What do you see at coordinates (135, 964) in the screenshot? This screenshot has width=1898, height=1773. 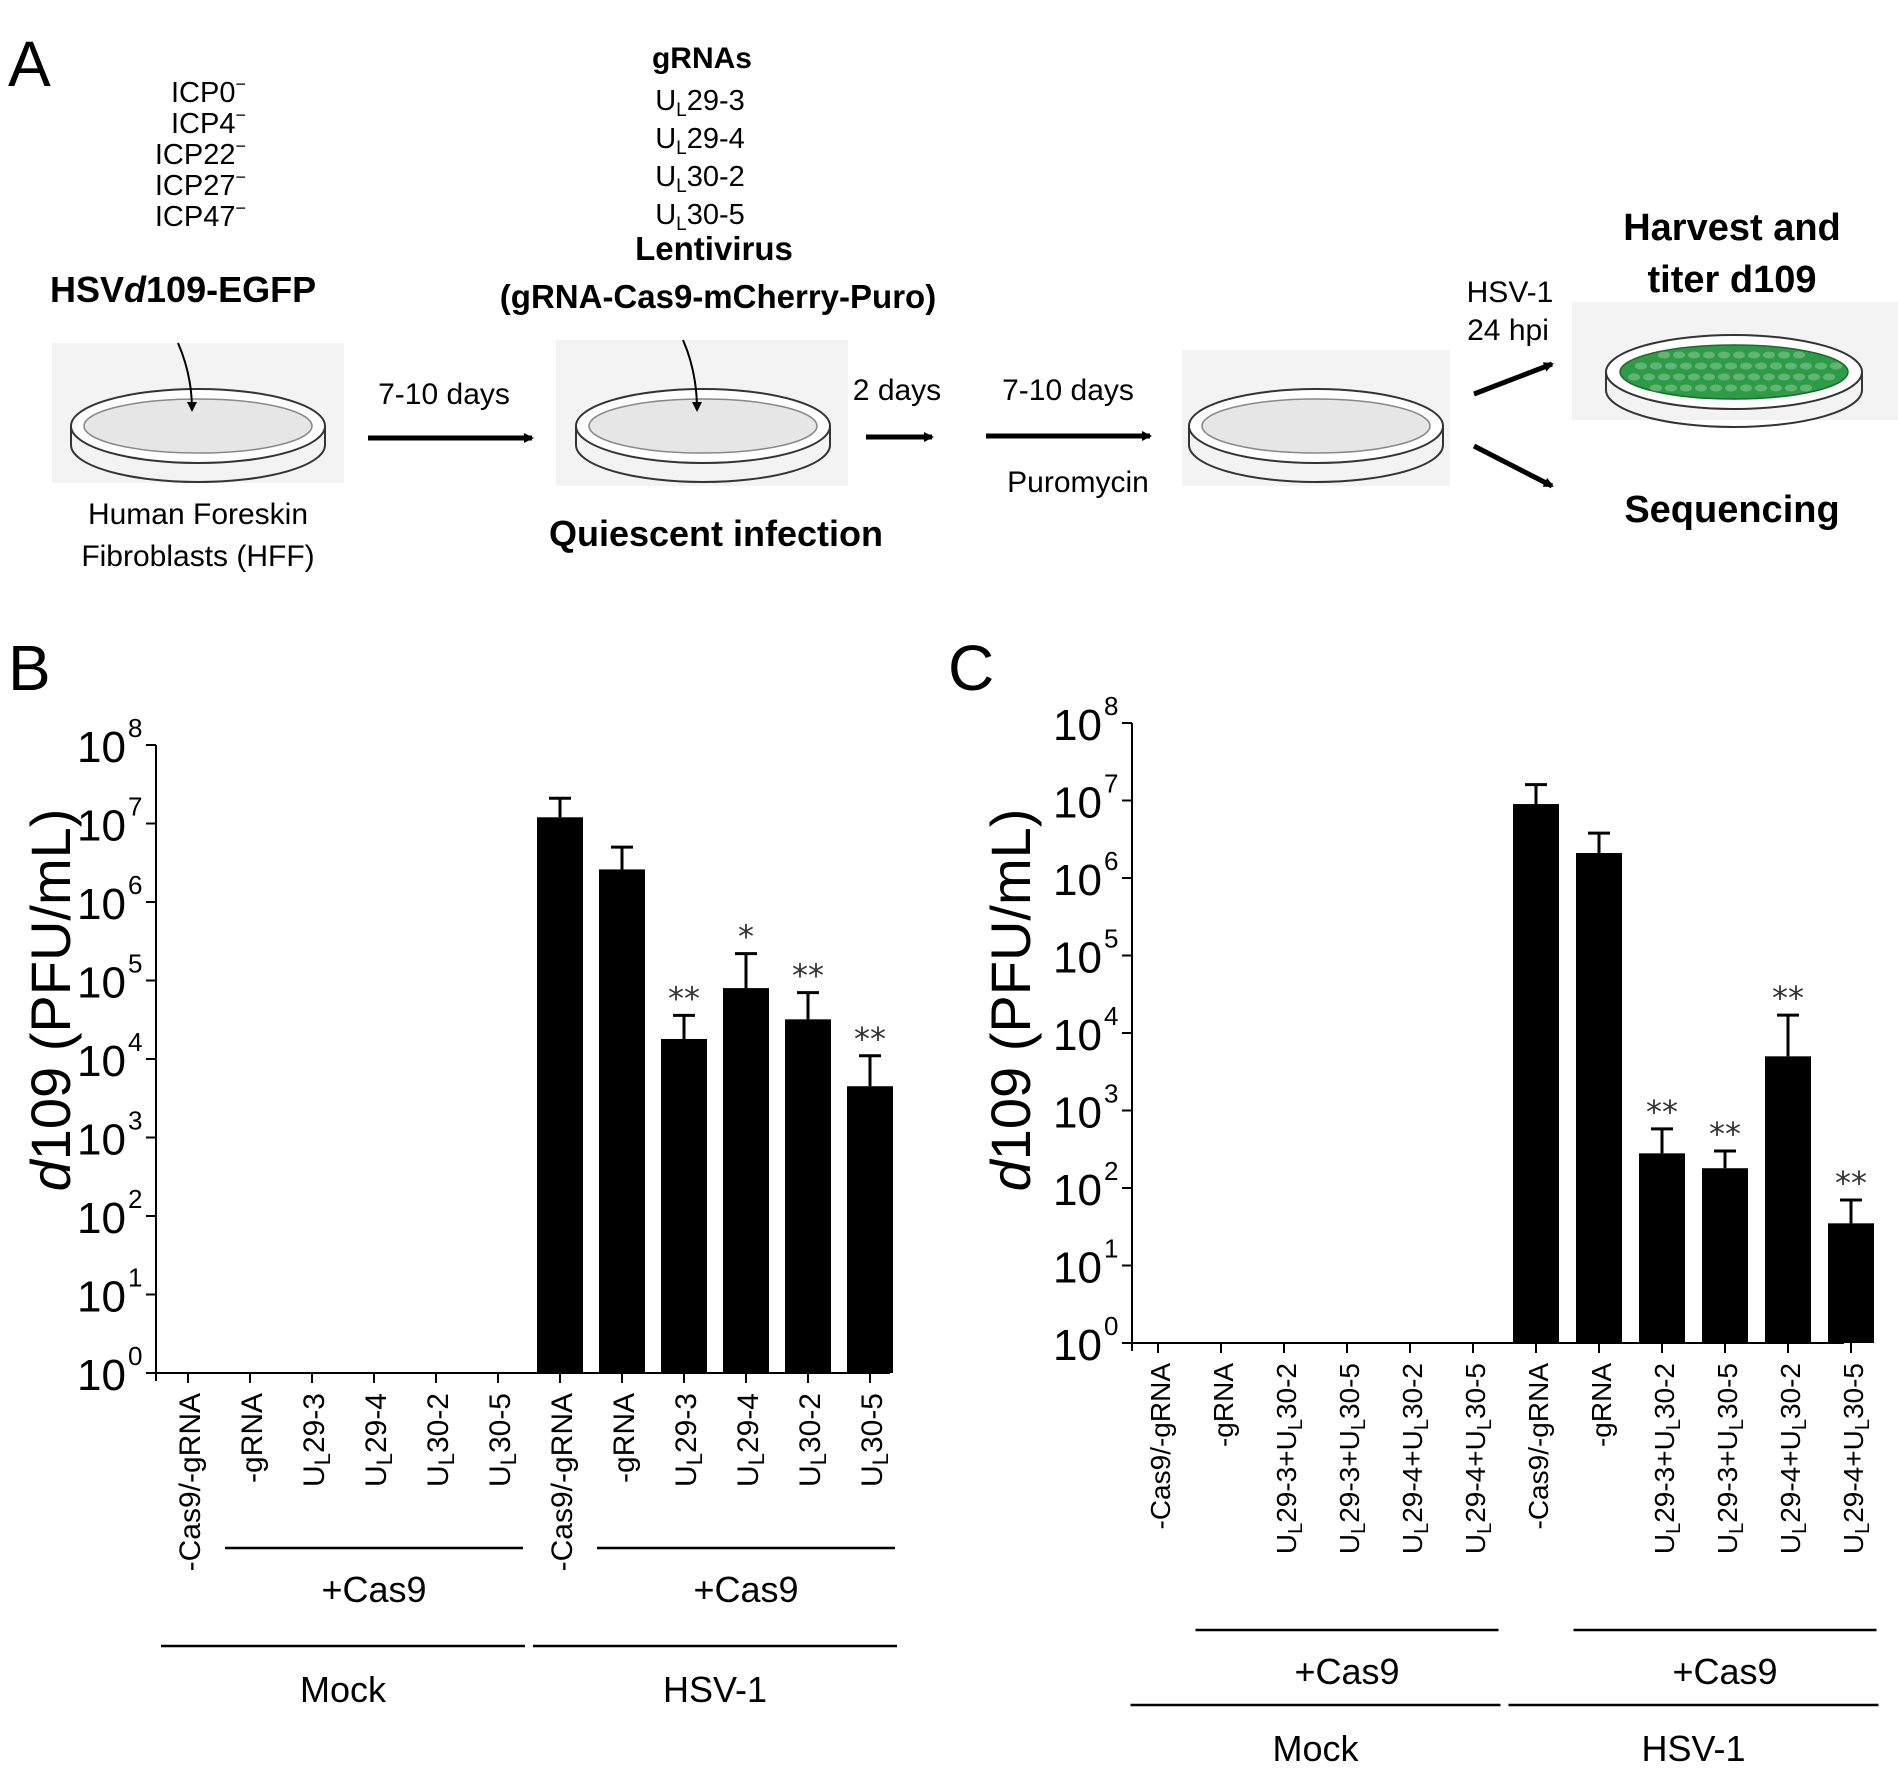 I see `y-tick-exponent: 5` at bounding box center [135, 964].